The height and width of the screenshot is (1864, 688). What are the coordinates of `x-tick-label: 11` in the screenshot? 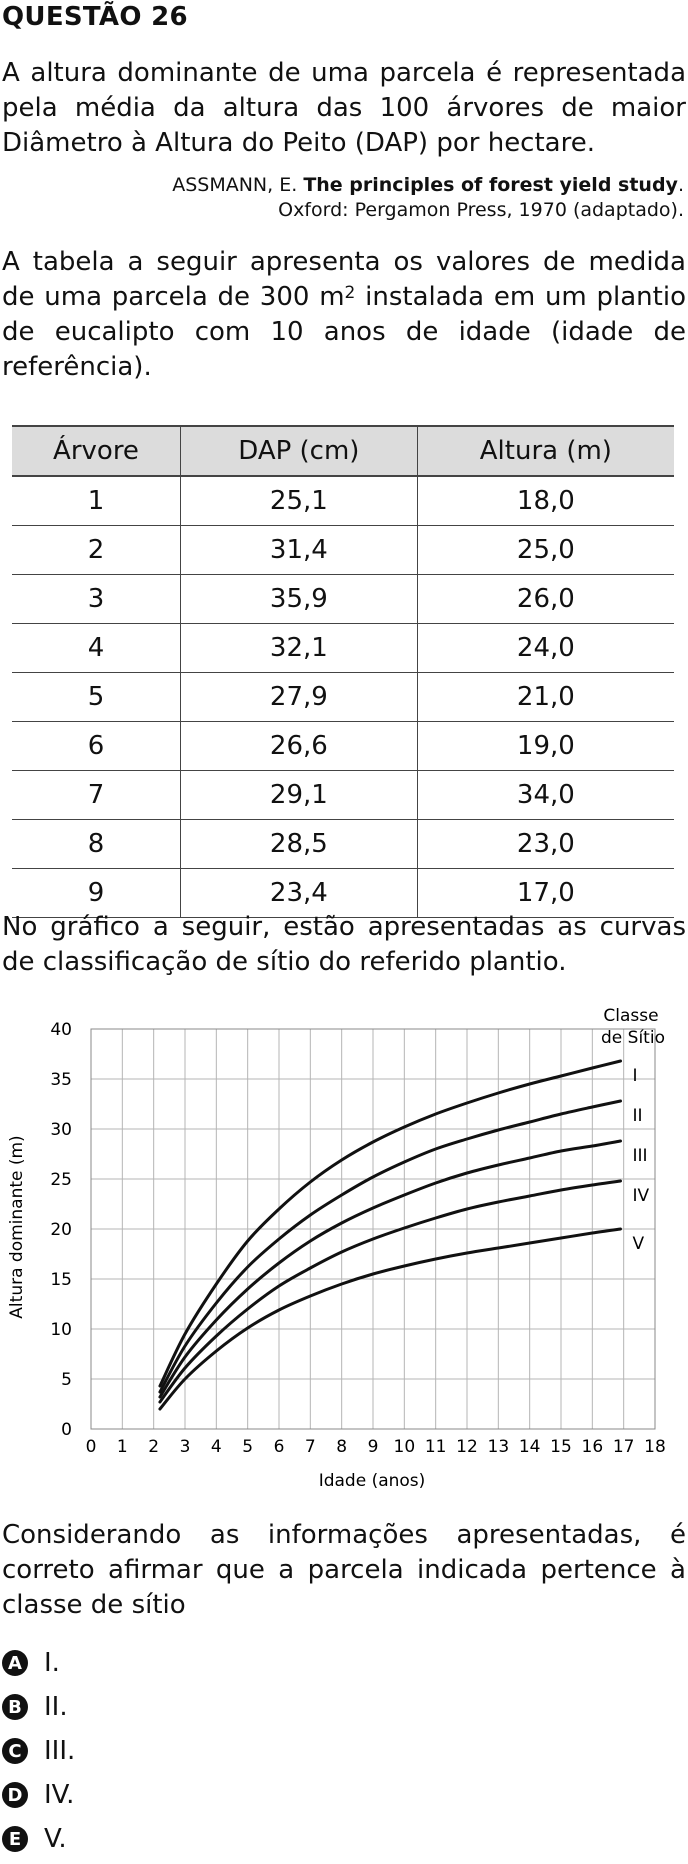 It's located at (436, 1447).